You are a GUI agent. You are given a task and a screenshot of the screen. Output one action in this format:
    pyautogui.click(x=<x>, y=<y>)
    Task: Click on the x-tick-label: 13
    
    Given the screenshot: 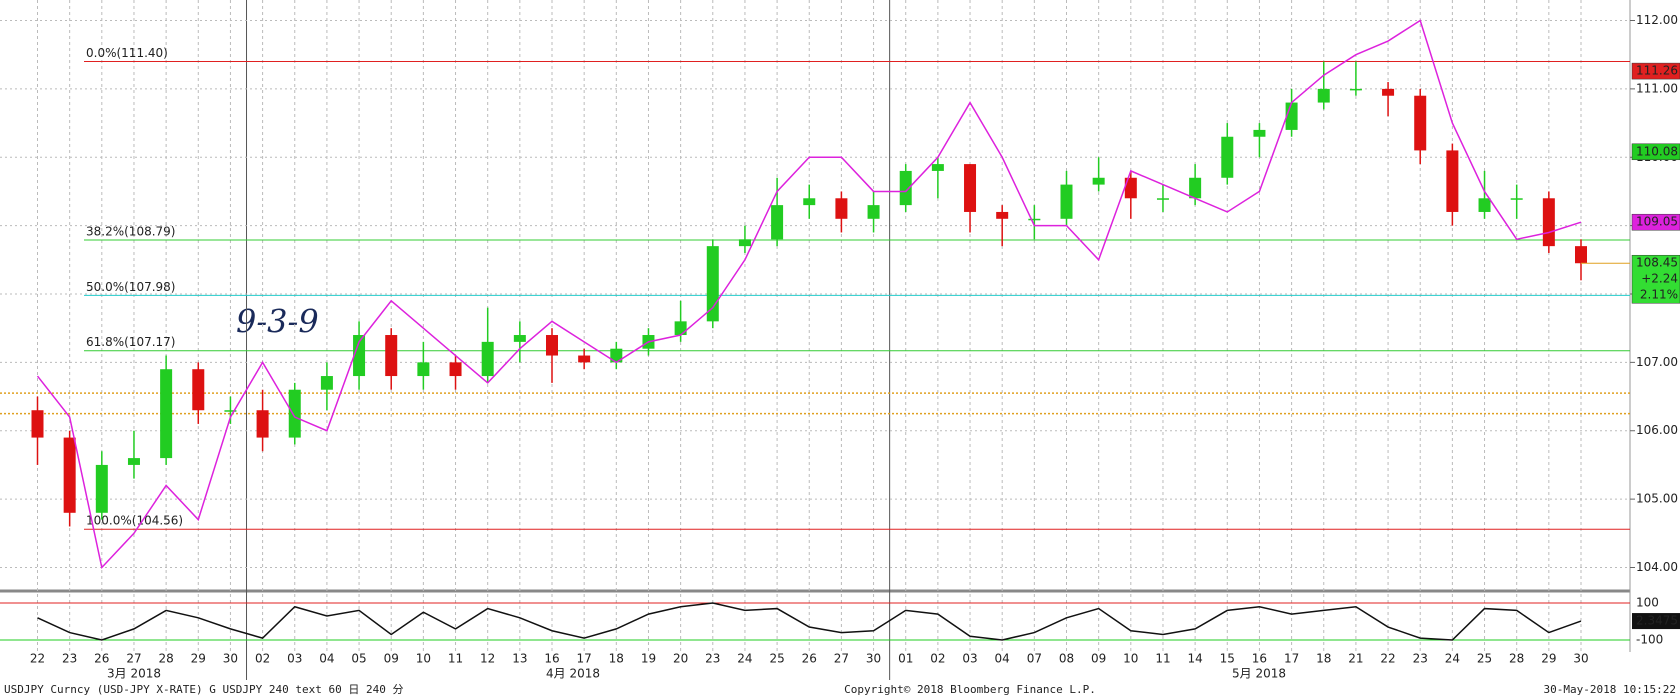 What is the action you would take?
    pyautogui.click(x=519, y=659)
    